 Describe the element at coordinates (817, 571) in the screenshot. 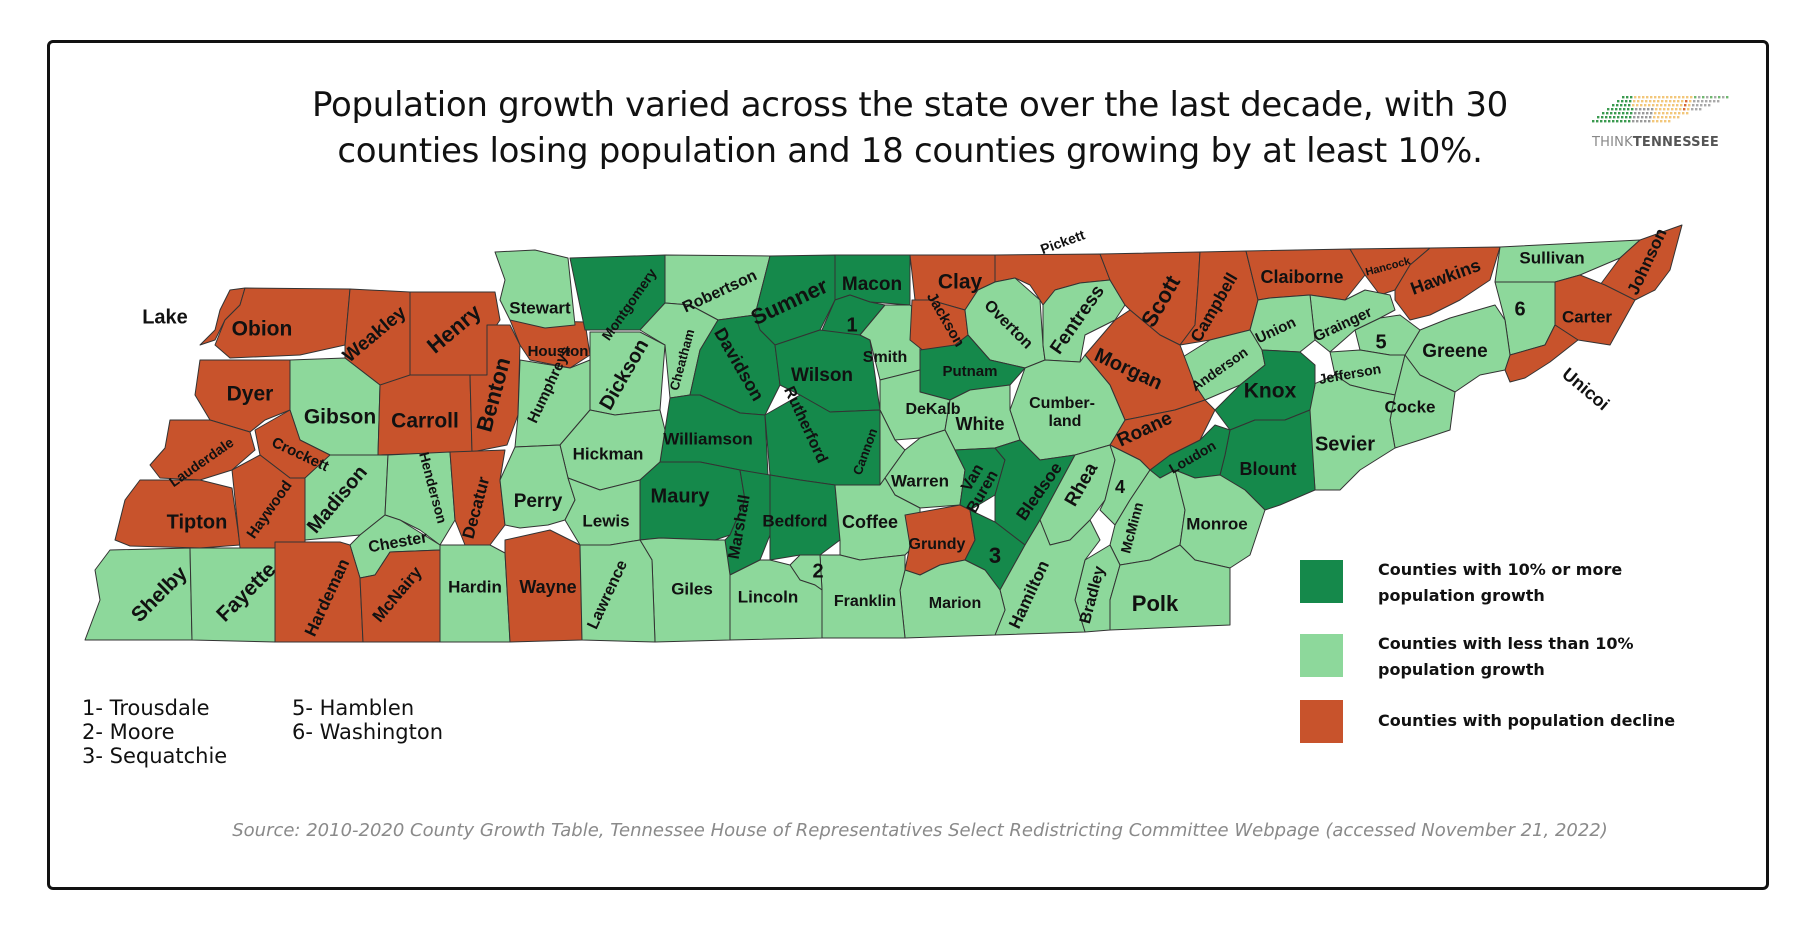

I see `county-label: 2` at that location.